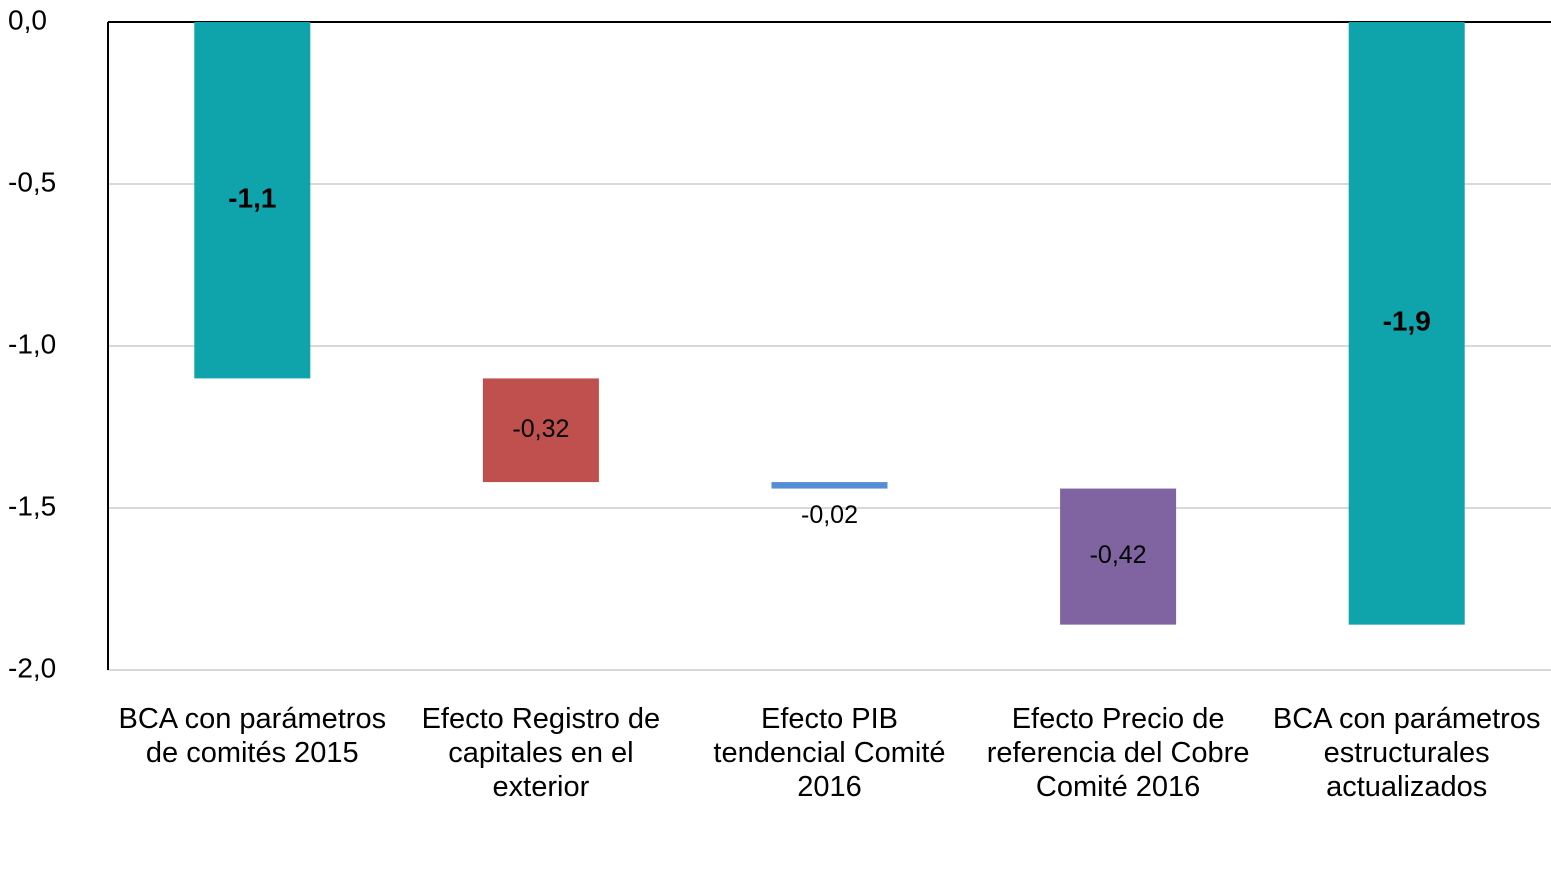 The height and width of the screenshot is (870, 1551). Describe the element at coordinates (32, 505) in the screenshot. I see `y-tick-label: -1,5` at that location.